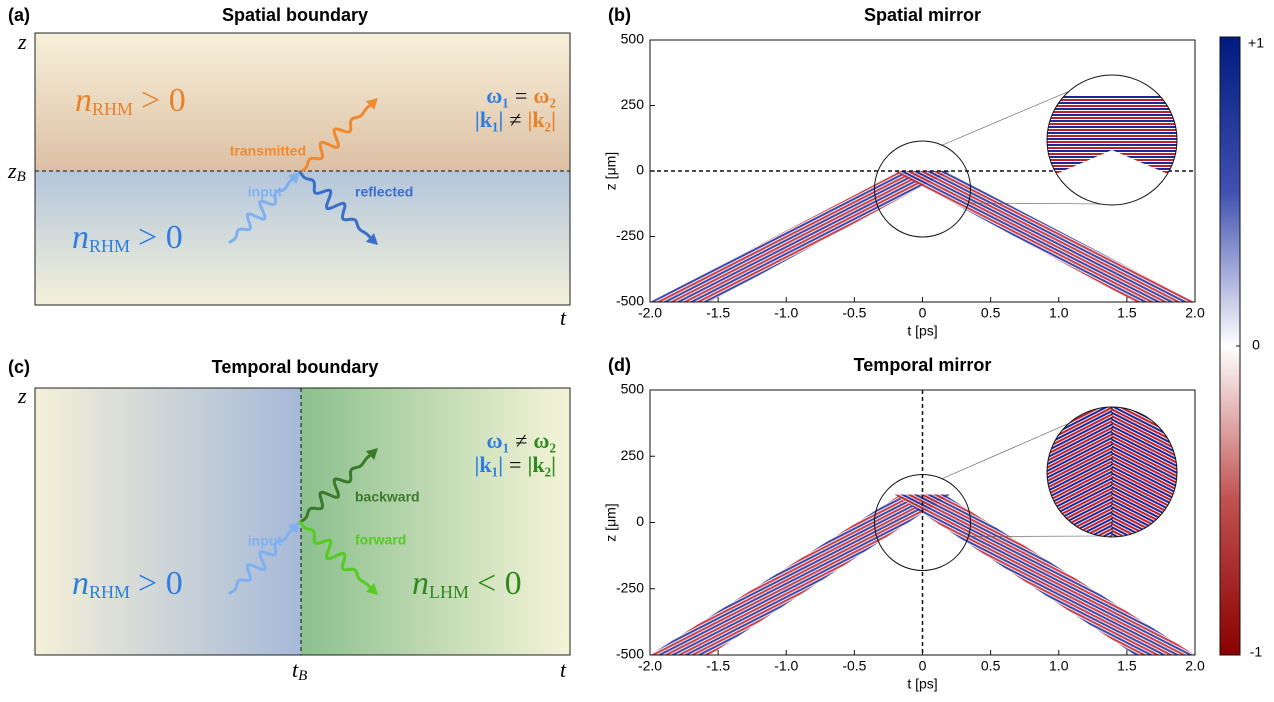 The height and width of the screenshot is (702, 1274). Describe the element at coordinates (611, 522) in the screenshot. I see `y-axis-label: z [μm]` at that location.